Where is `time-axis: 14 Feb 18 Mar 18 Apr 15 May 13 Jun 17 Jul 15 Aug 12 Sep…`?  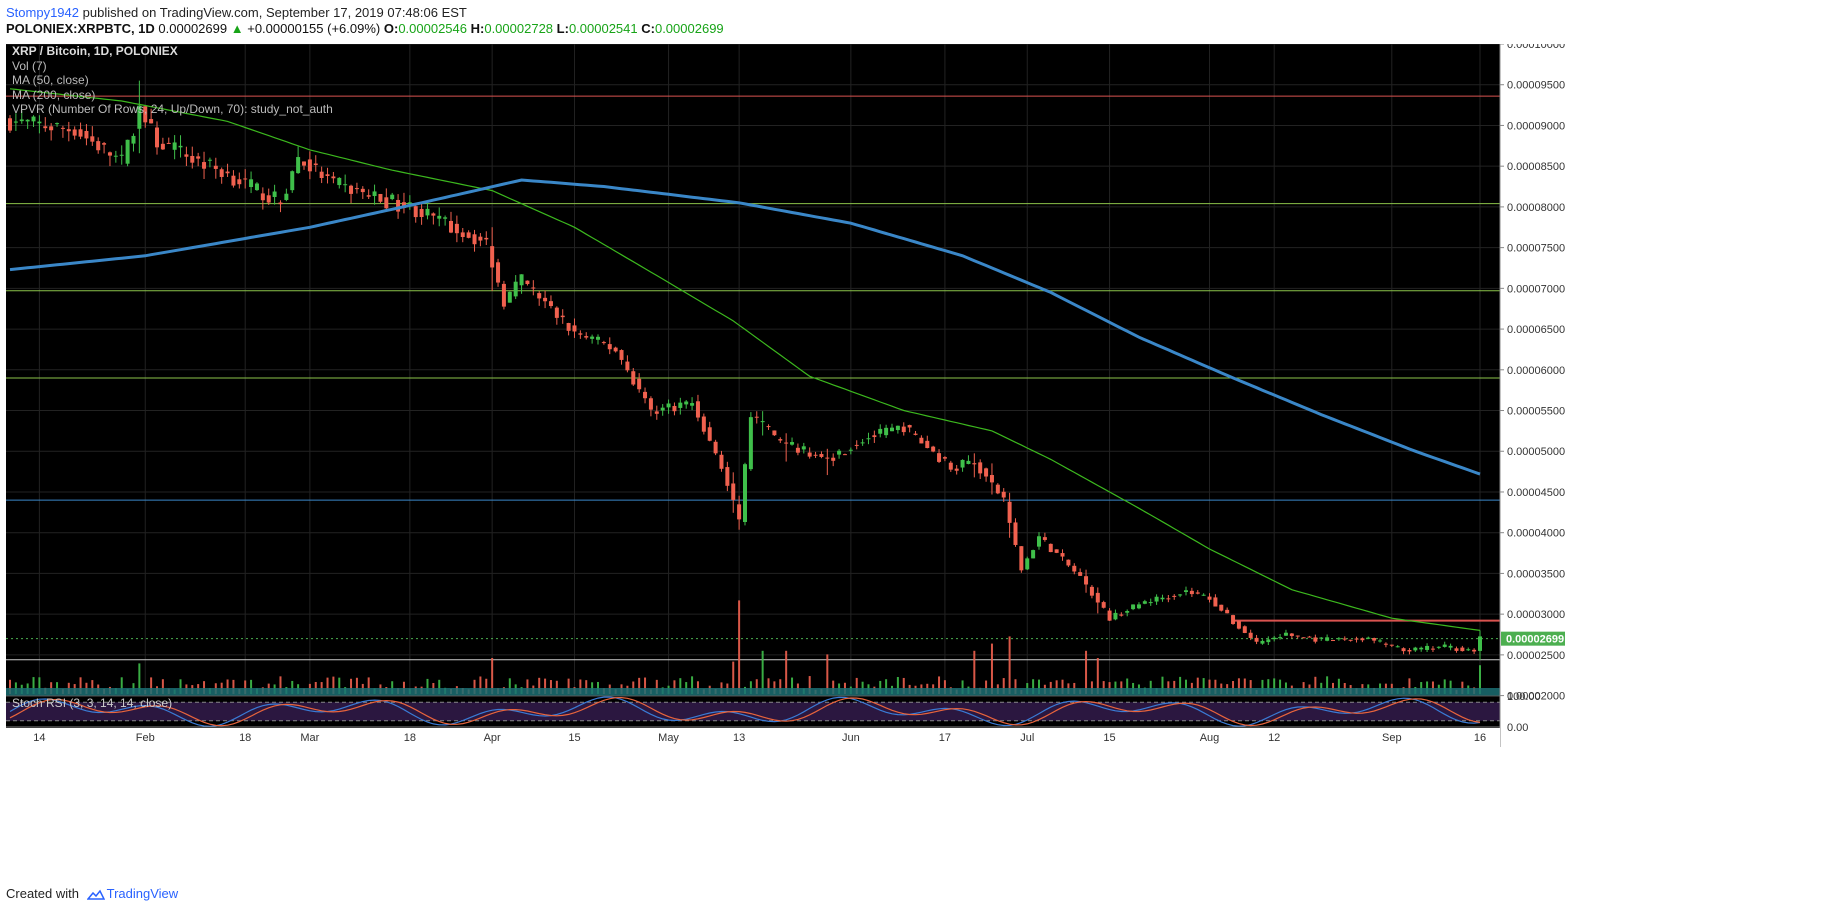 time-axis: 14 Feb 18 Mar 18 Apr 15 May 13 Jun 17 Jul 15 Aug 12 Sep… is located at coordinates (750, 736).